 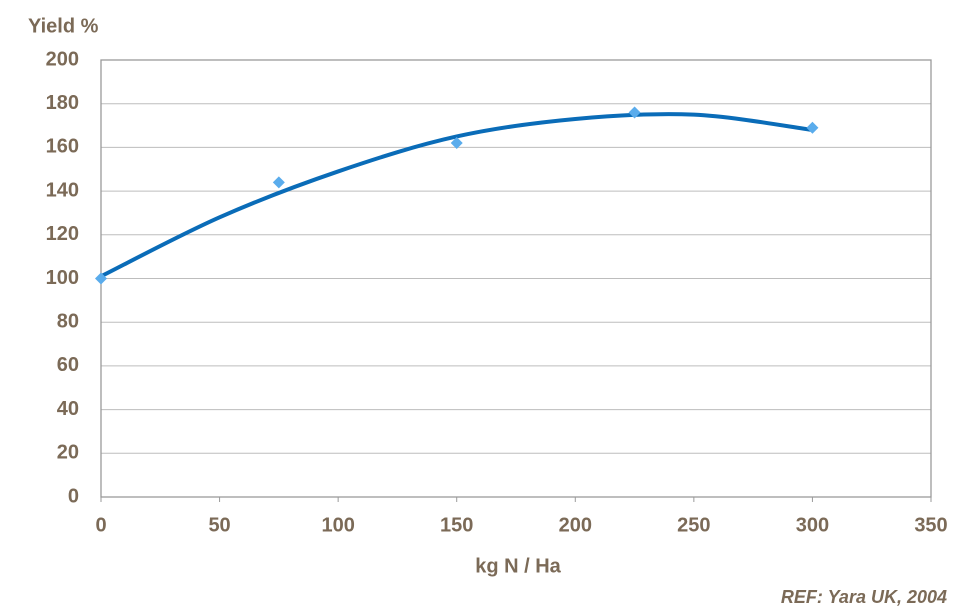 I want to click on x-tick-label: 150, so click(x=456, y=525).